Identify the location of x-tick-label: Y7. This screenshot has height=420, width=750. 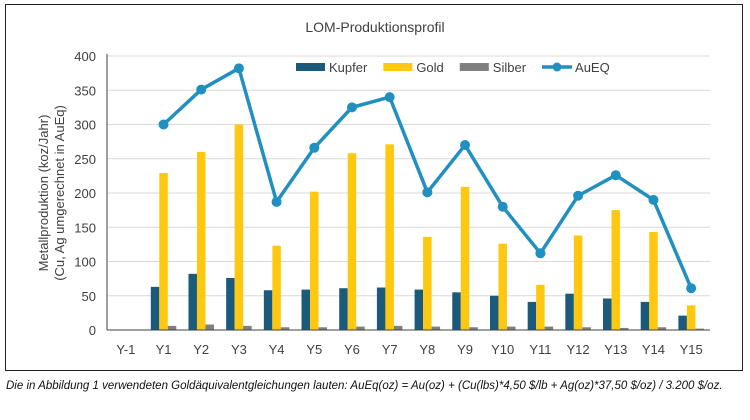
(390, 349).